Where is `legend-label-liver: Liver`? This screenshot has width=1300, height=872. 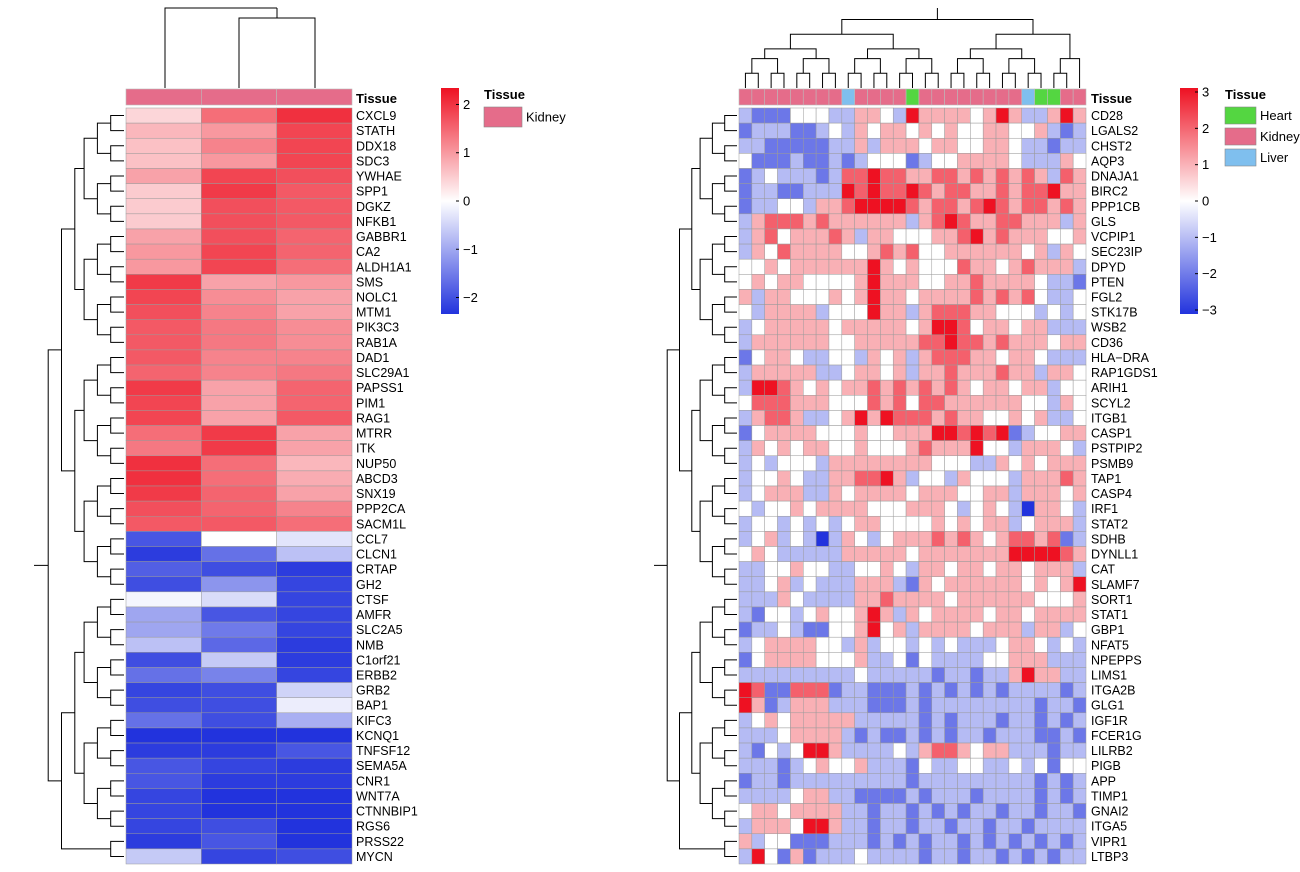
legend-label-liver: Liver is located at coordinates (1274, 157).